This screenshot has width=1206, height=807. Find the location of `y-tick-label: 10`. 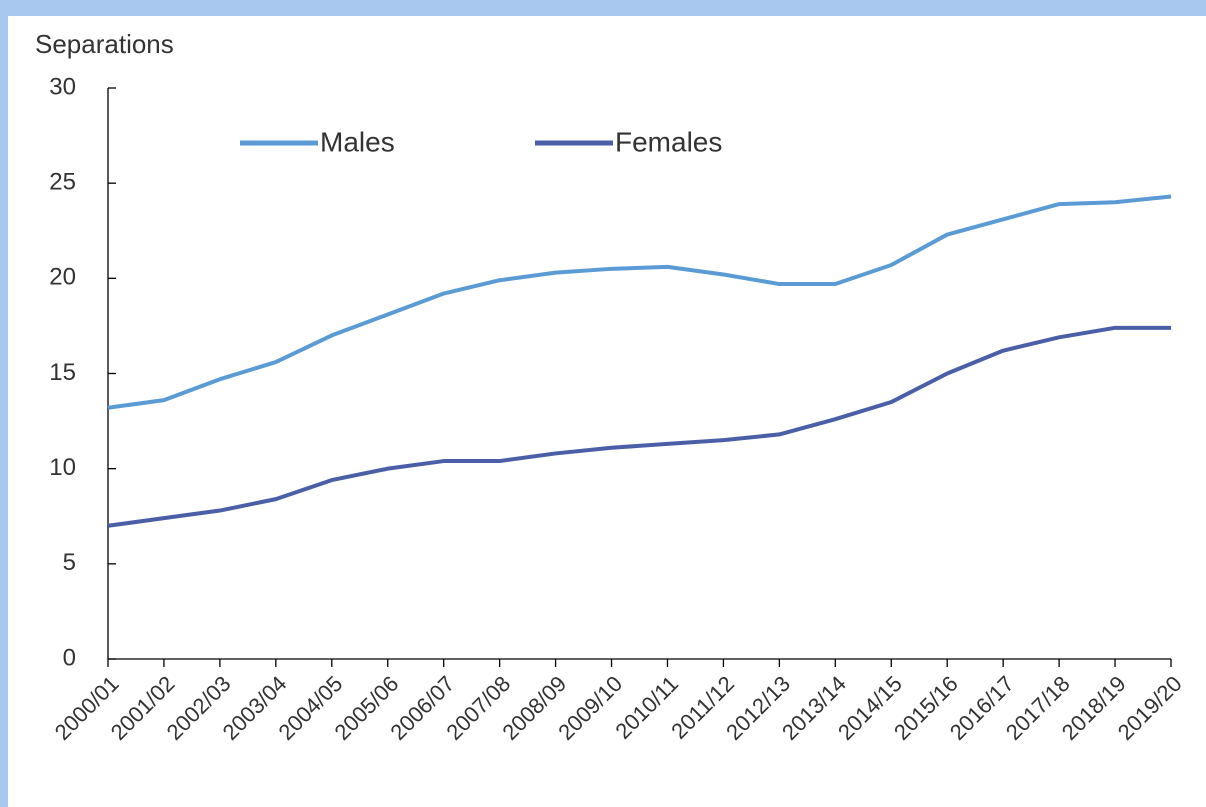

y-tick-label: 10 is located at coordinates (62, 467).